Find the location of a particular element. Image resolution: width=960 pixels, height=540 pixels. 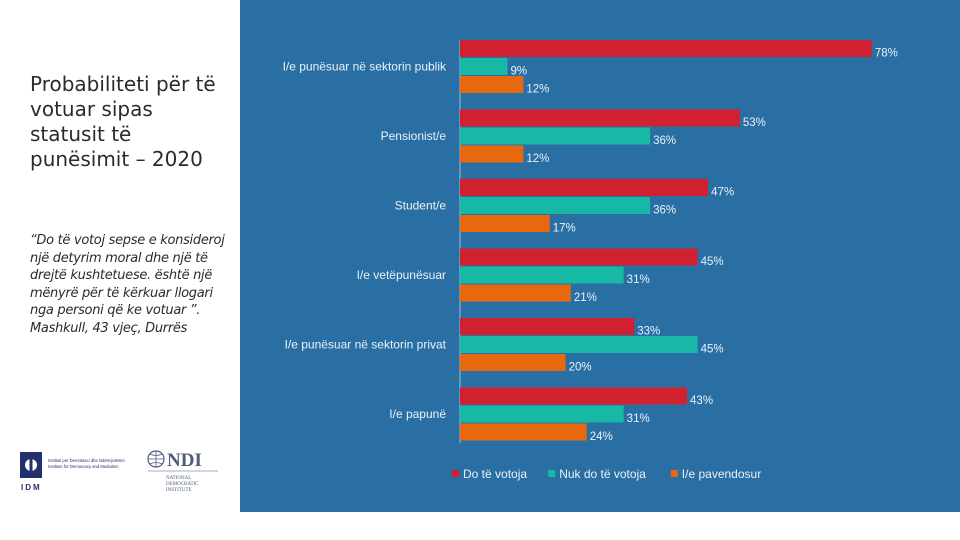

ndi-globe-lines is located at coordinates (156, 459).